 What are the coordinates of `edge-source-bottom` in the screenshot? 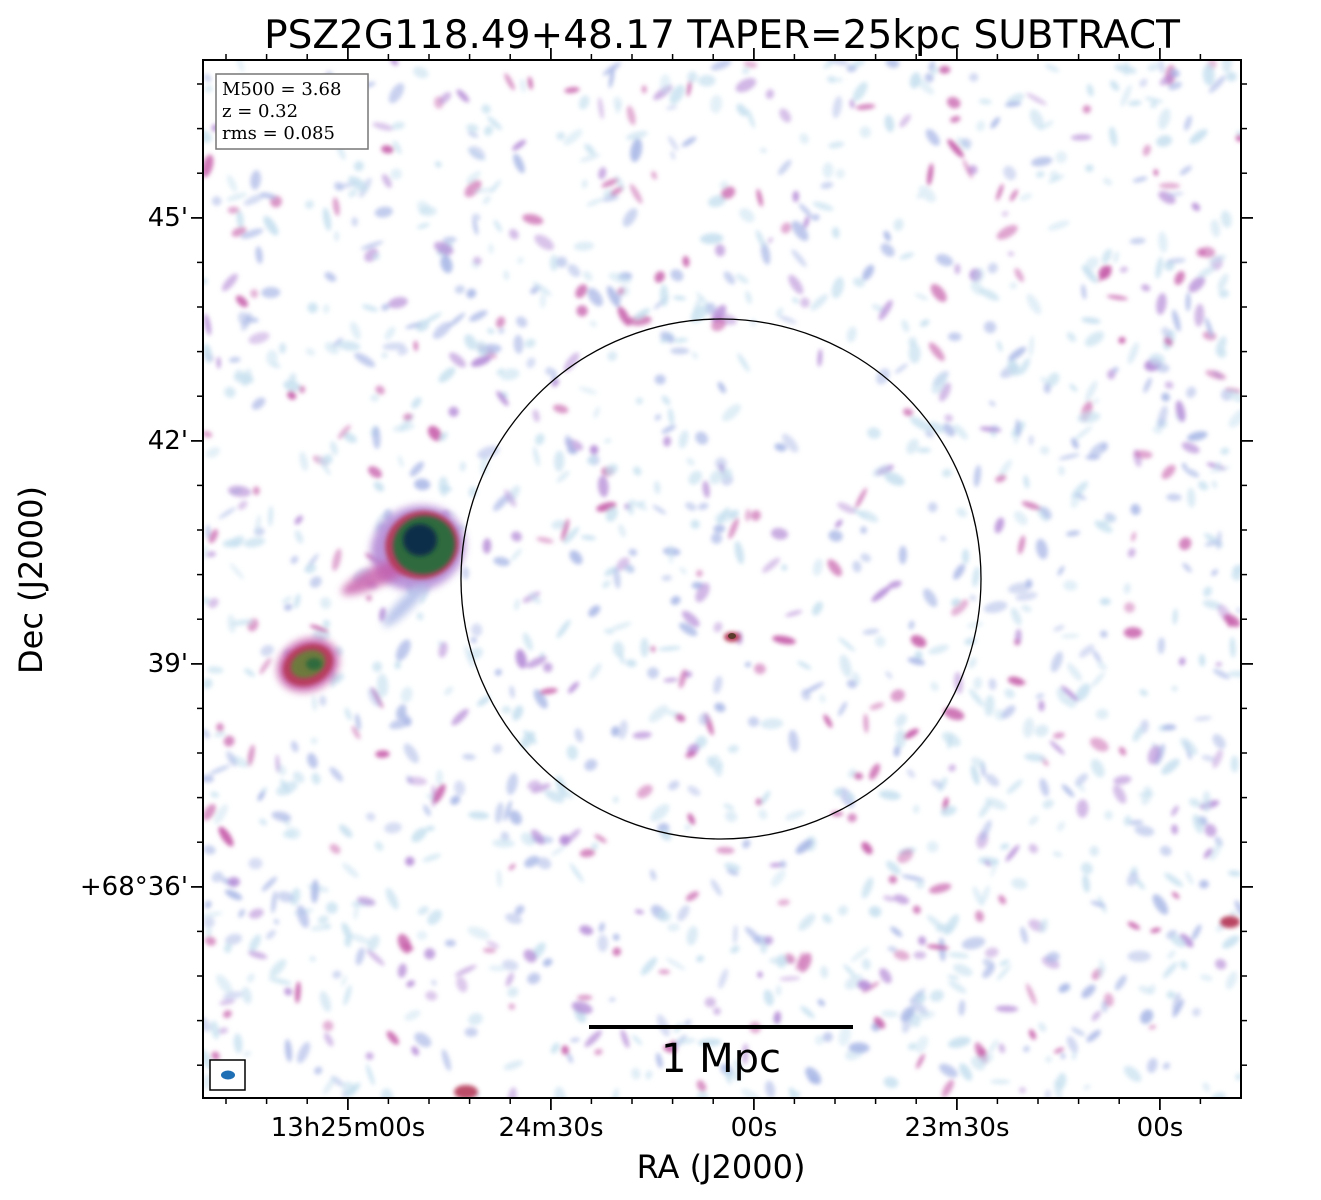 It's located at (466, 1091).